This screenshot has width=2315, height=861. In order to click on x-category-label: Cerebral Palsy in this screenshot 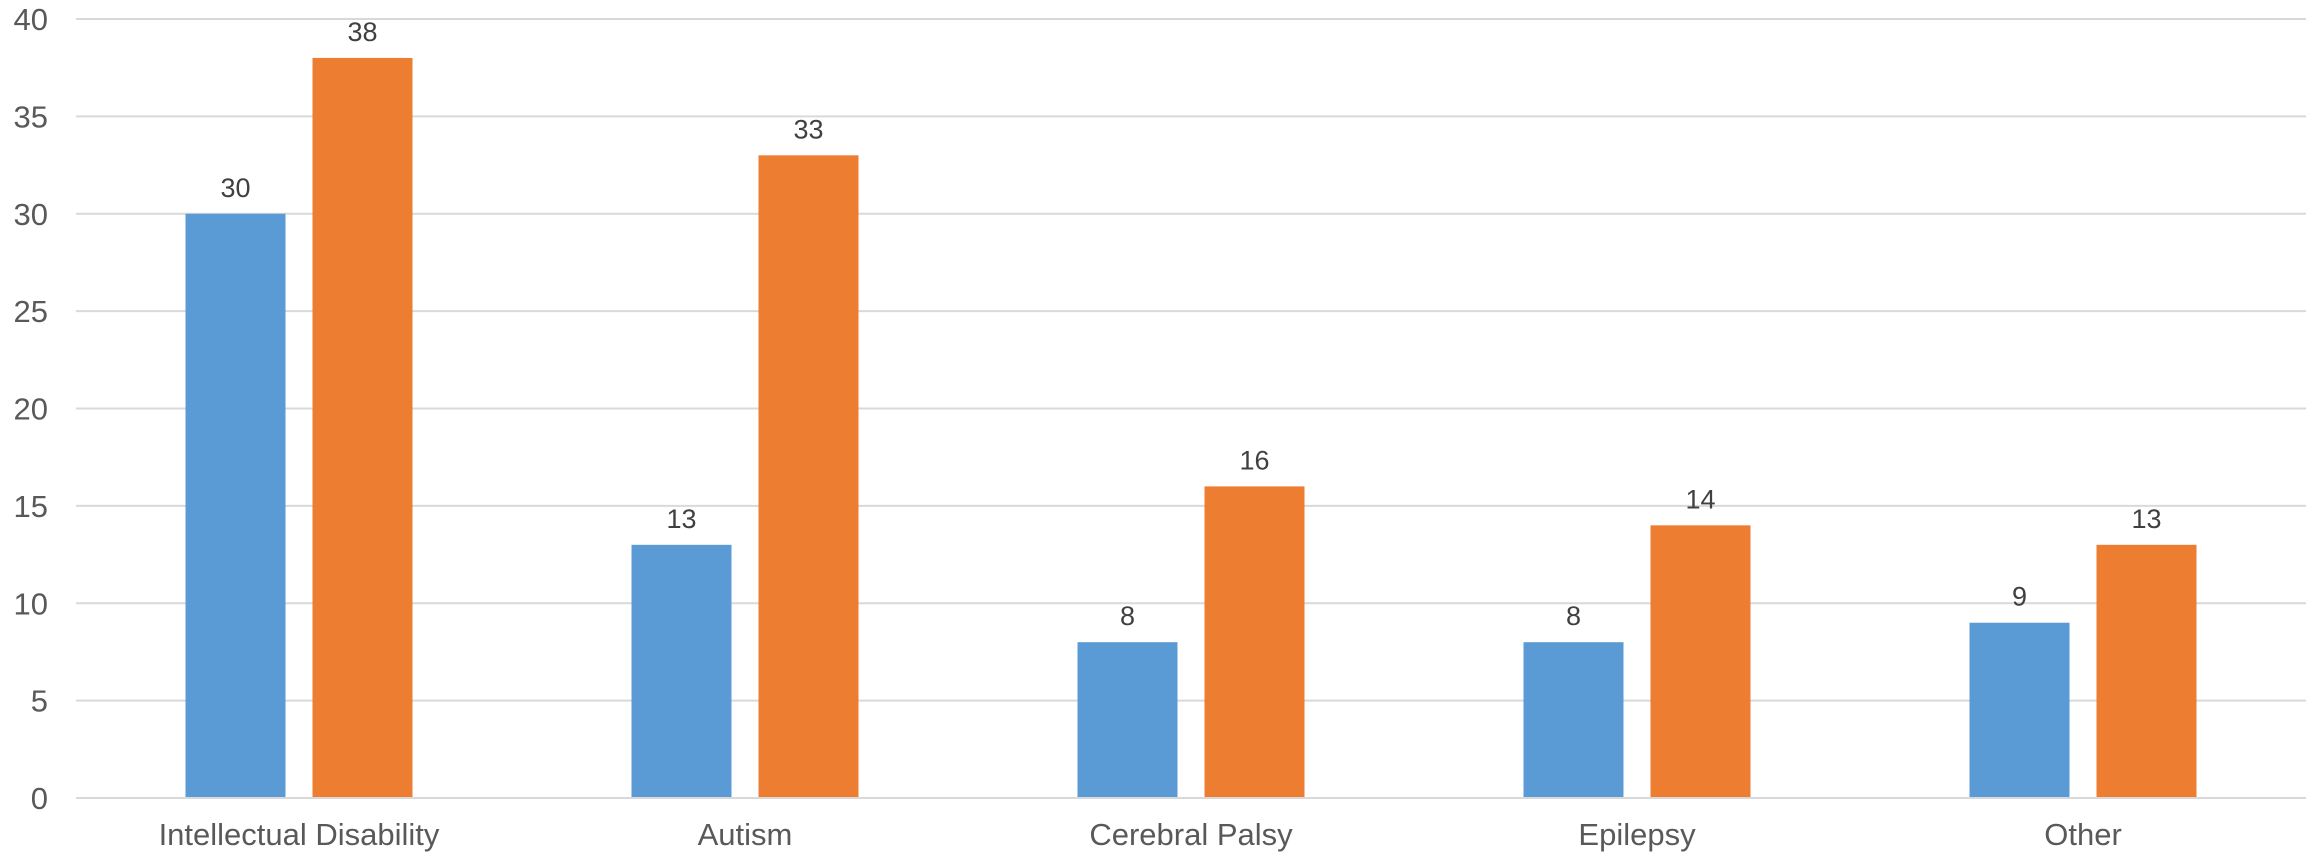, I will do `click(1191, 834)`.